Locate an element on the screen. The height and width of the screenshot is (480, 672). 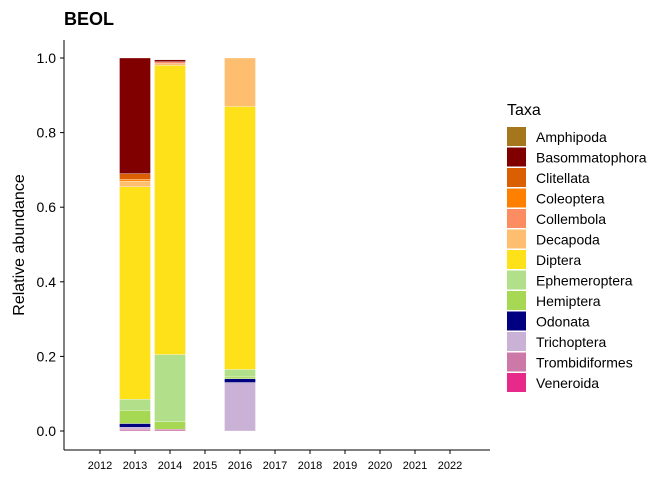
bar-segment-2016-hemiptera is located at coordinates (240, 377).